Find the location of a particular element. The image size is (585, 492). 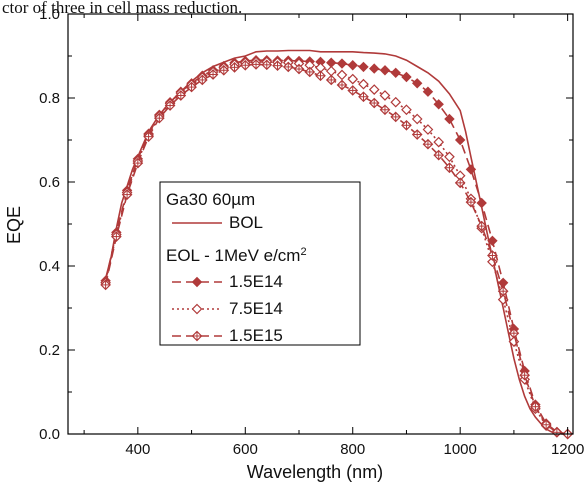

y-tick-label: 0.0 is located at coordinates (49, 434).